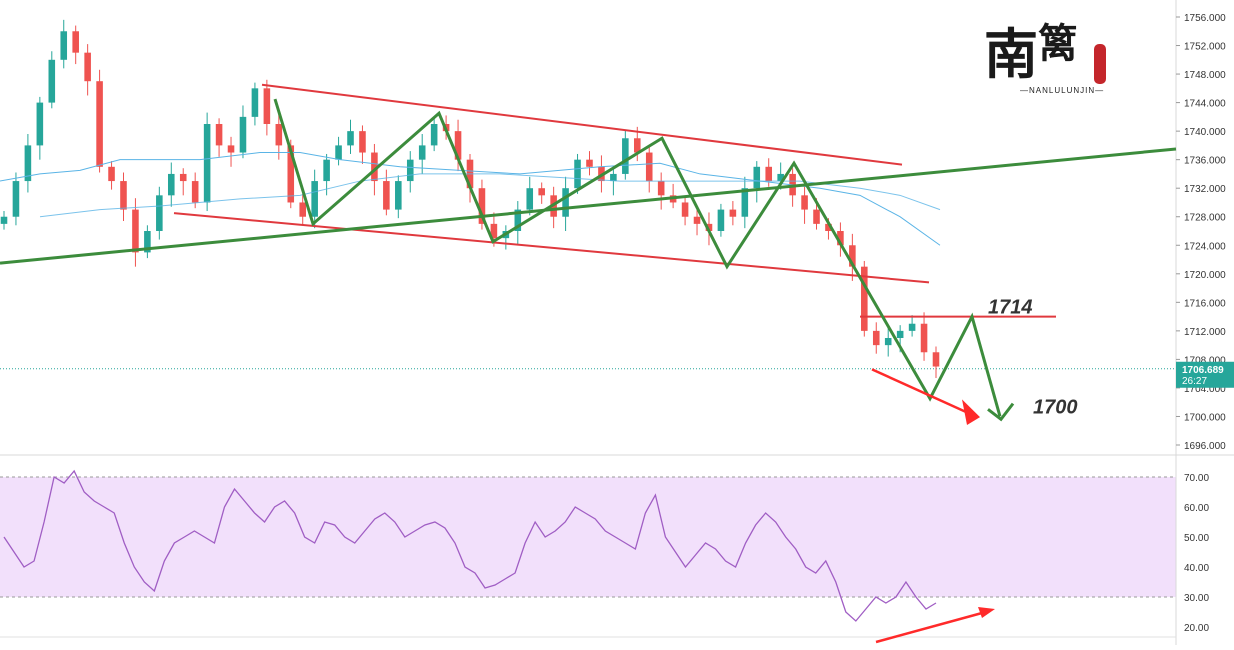 The height and width of the screenshot is (650, 1234). I want to click on logo-subtitle: —NANLULUNJIN—, so click(1062, 90).